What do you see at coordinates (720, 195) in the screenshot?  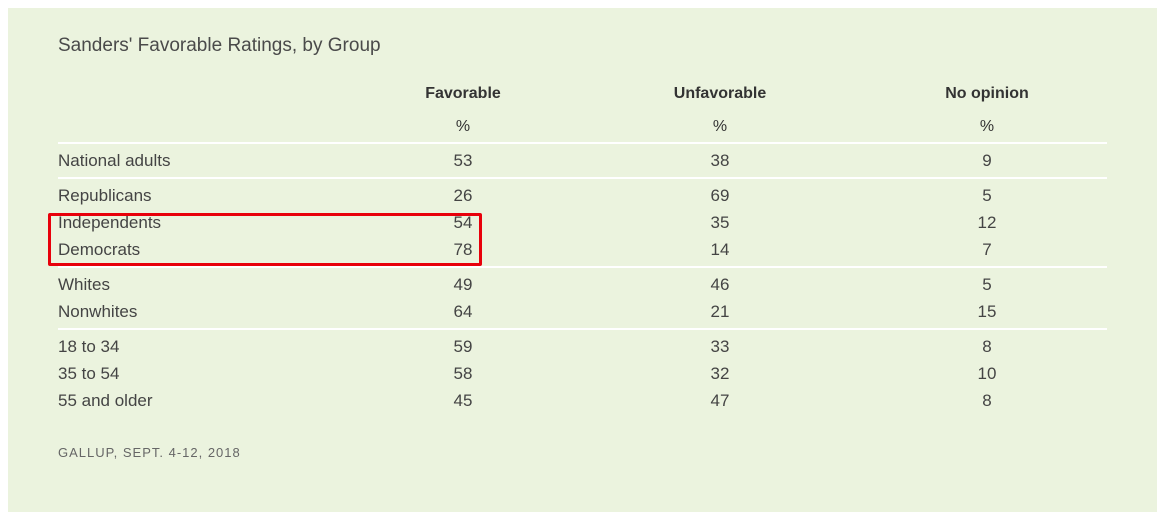 I see `cell-unfavorable: 69` at bounding box center [720, 195].